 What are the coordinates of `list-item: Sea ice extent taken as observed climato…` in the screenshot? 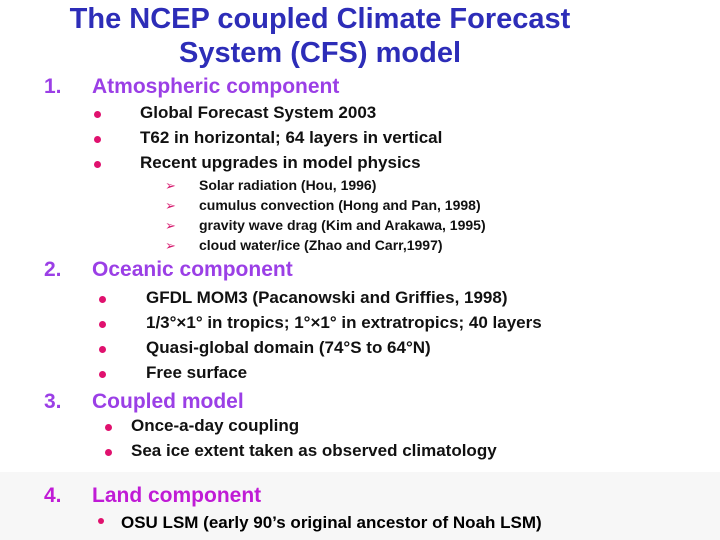 It's located at (314, 450).